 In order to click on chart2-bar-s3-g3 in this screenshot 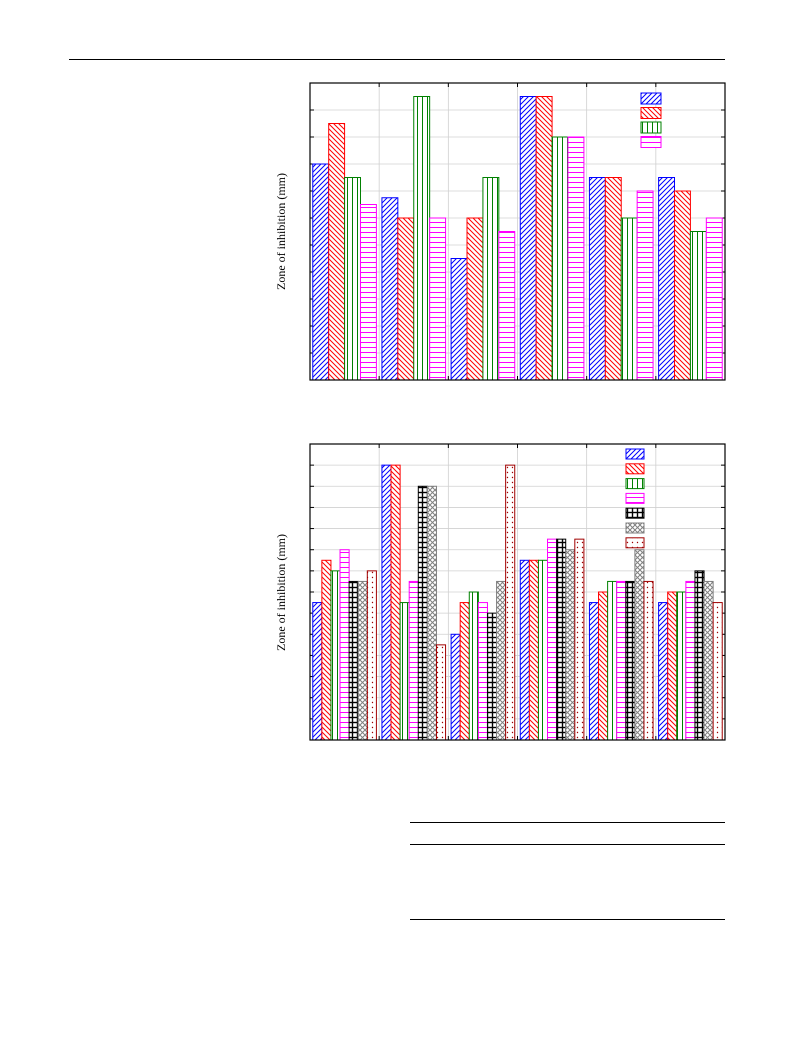, I will do `click(473, 666)`.